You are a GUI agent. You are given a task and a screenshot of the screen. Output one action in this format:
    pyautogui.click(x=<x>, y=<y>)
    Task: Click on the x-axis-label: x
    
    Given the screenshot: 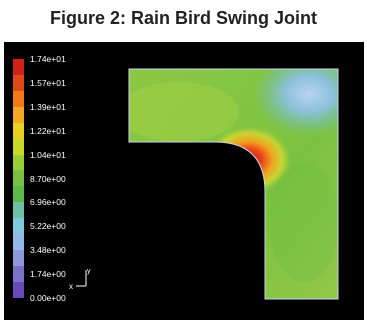 What is the action you would take?
    pyautogui.click(x=71, y=286)
    